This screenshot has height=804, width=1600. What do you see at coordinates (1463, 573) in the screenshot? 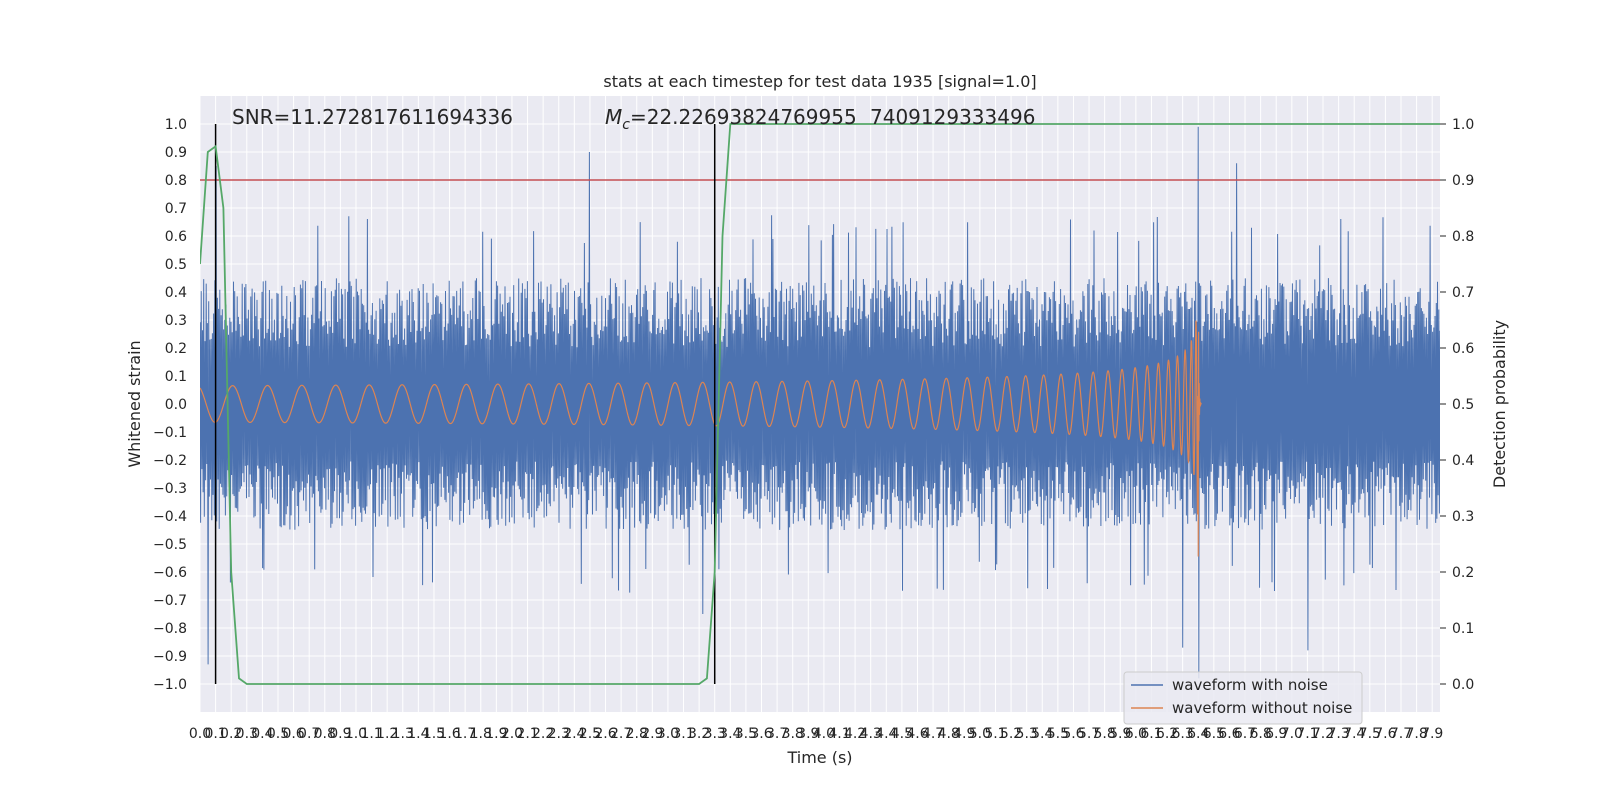
I see `y-right-tick-label: 0.2` at bounding box center [1463, 573].